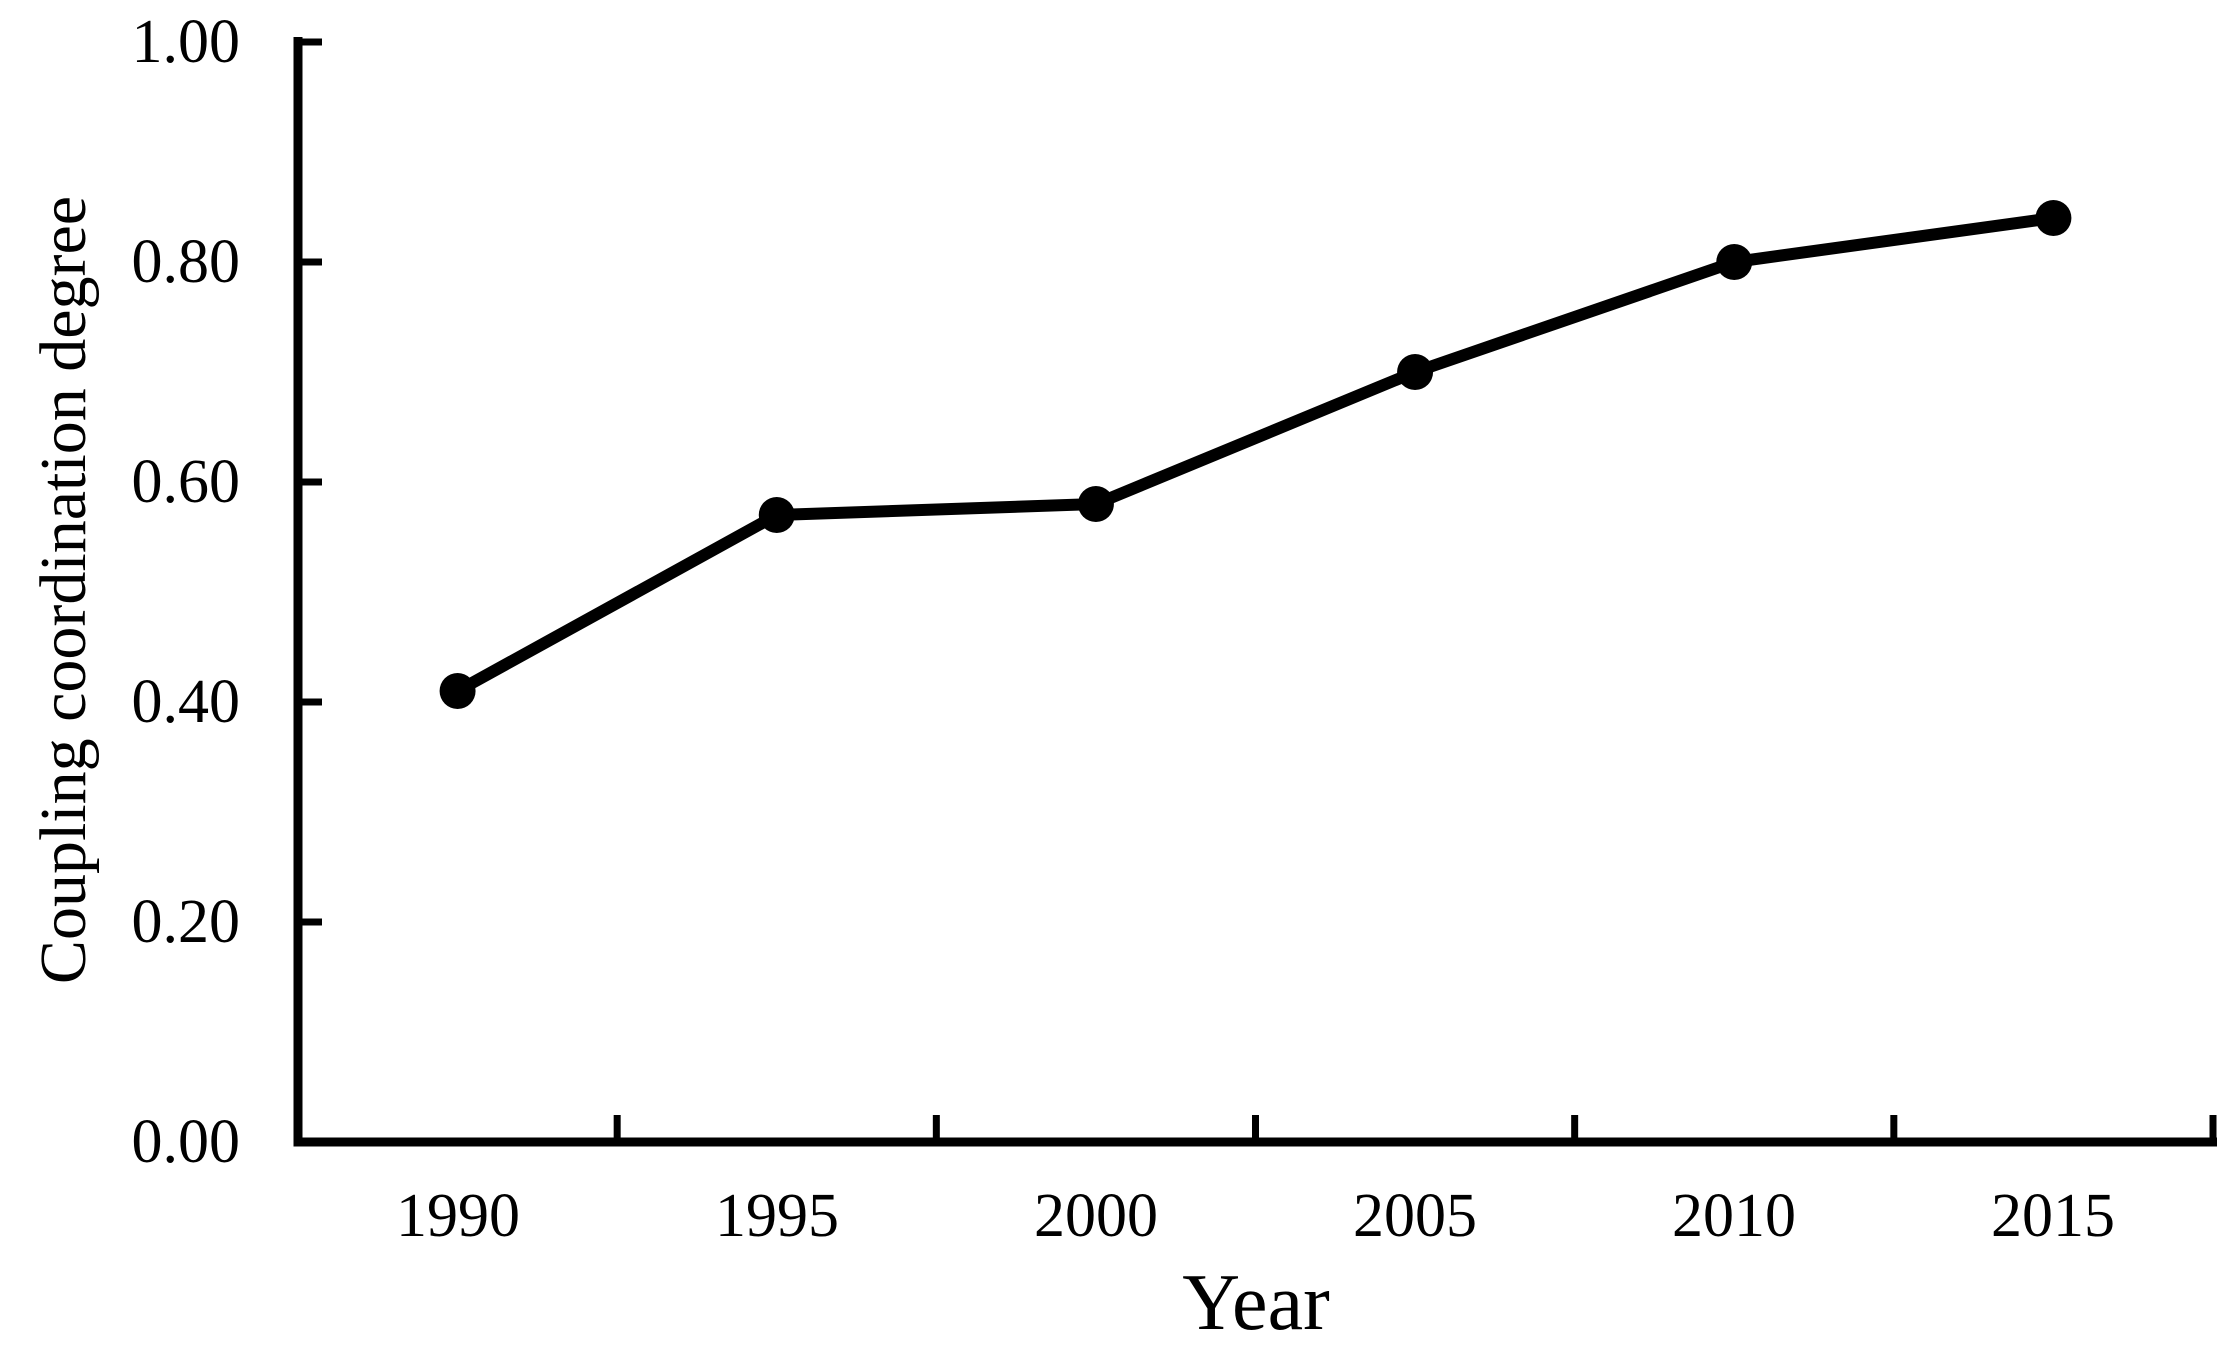 The height and width of the screenshot is (1345, 2227). What do you see at coordinates (1256, 1302) in the screenshot?
I see `x-axis-title: Year` at bounding box center [1256, 1302].